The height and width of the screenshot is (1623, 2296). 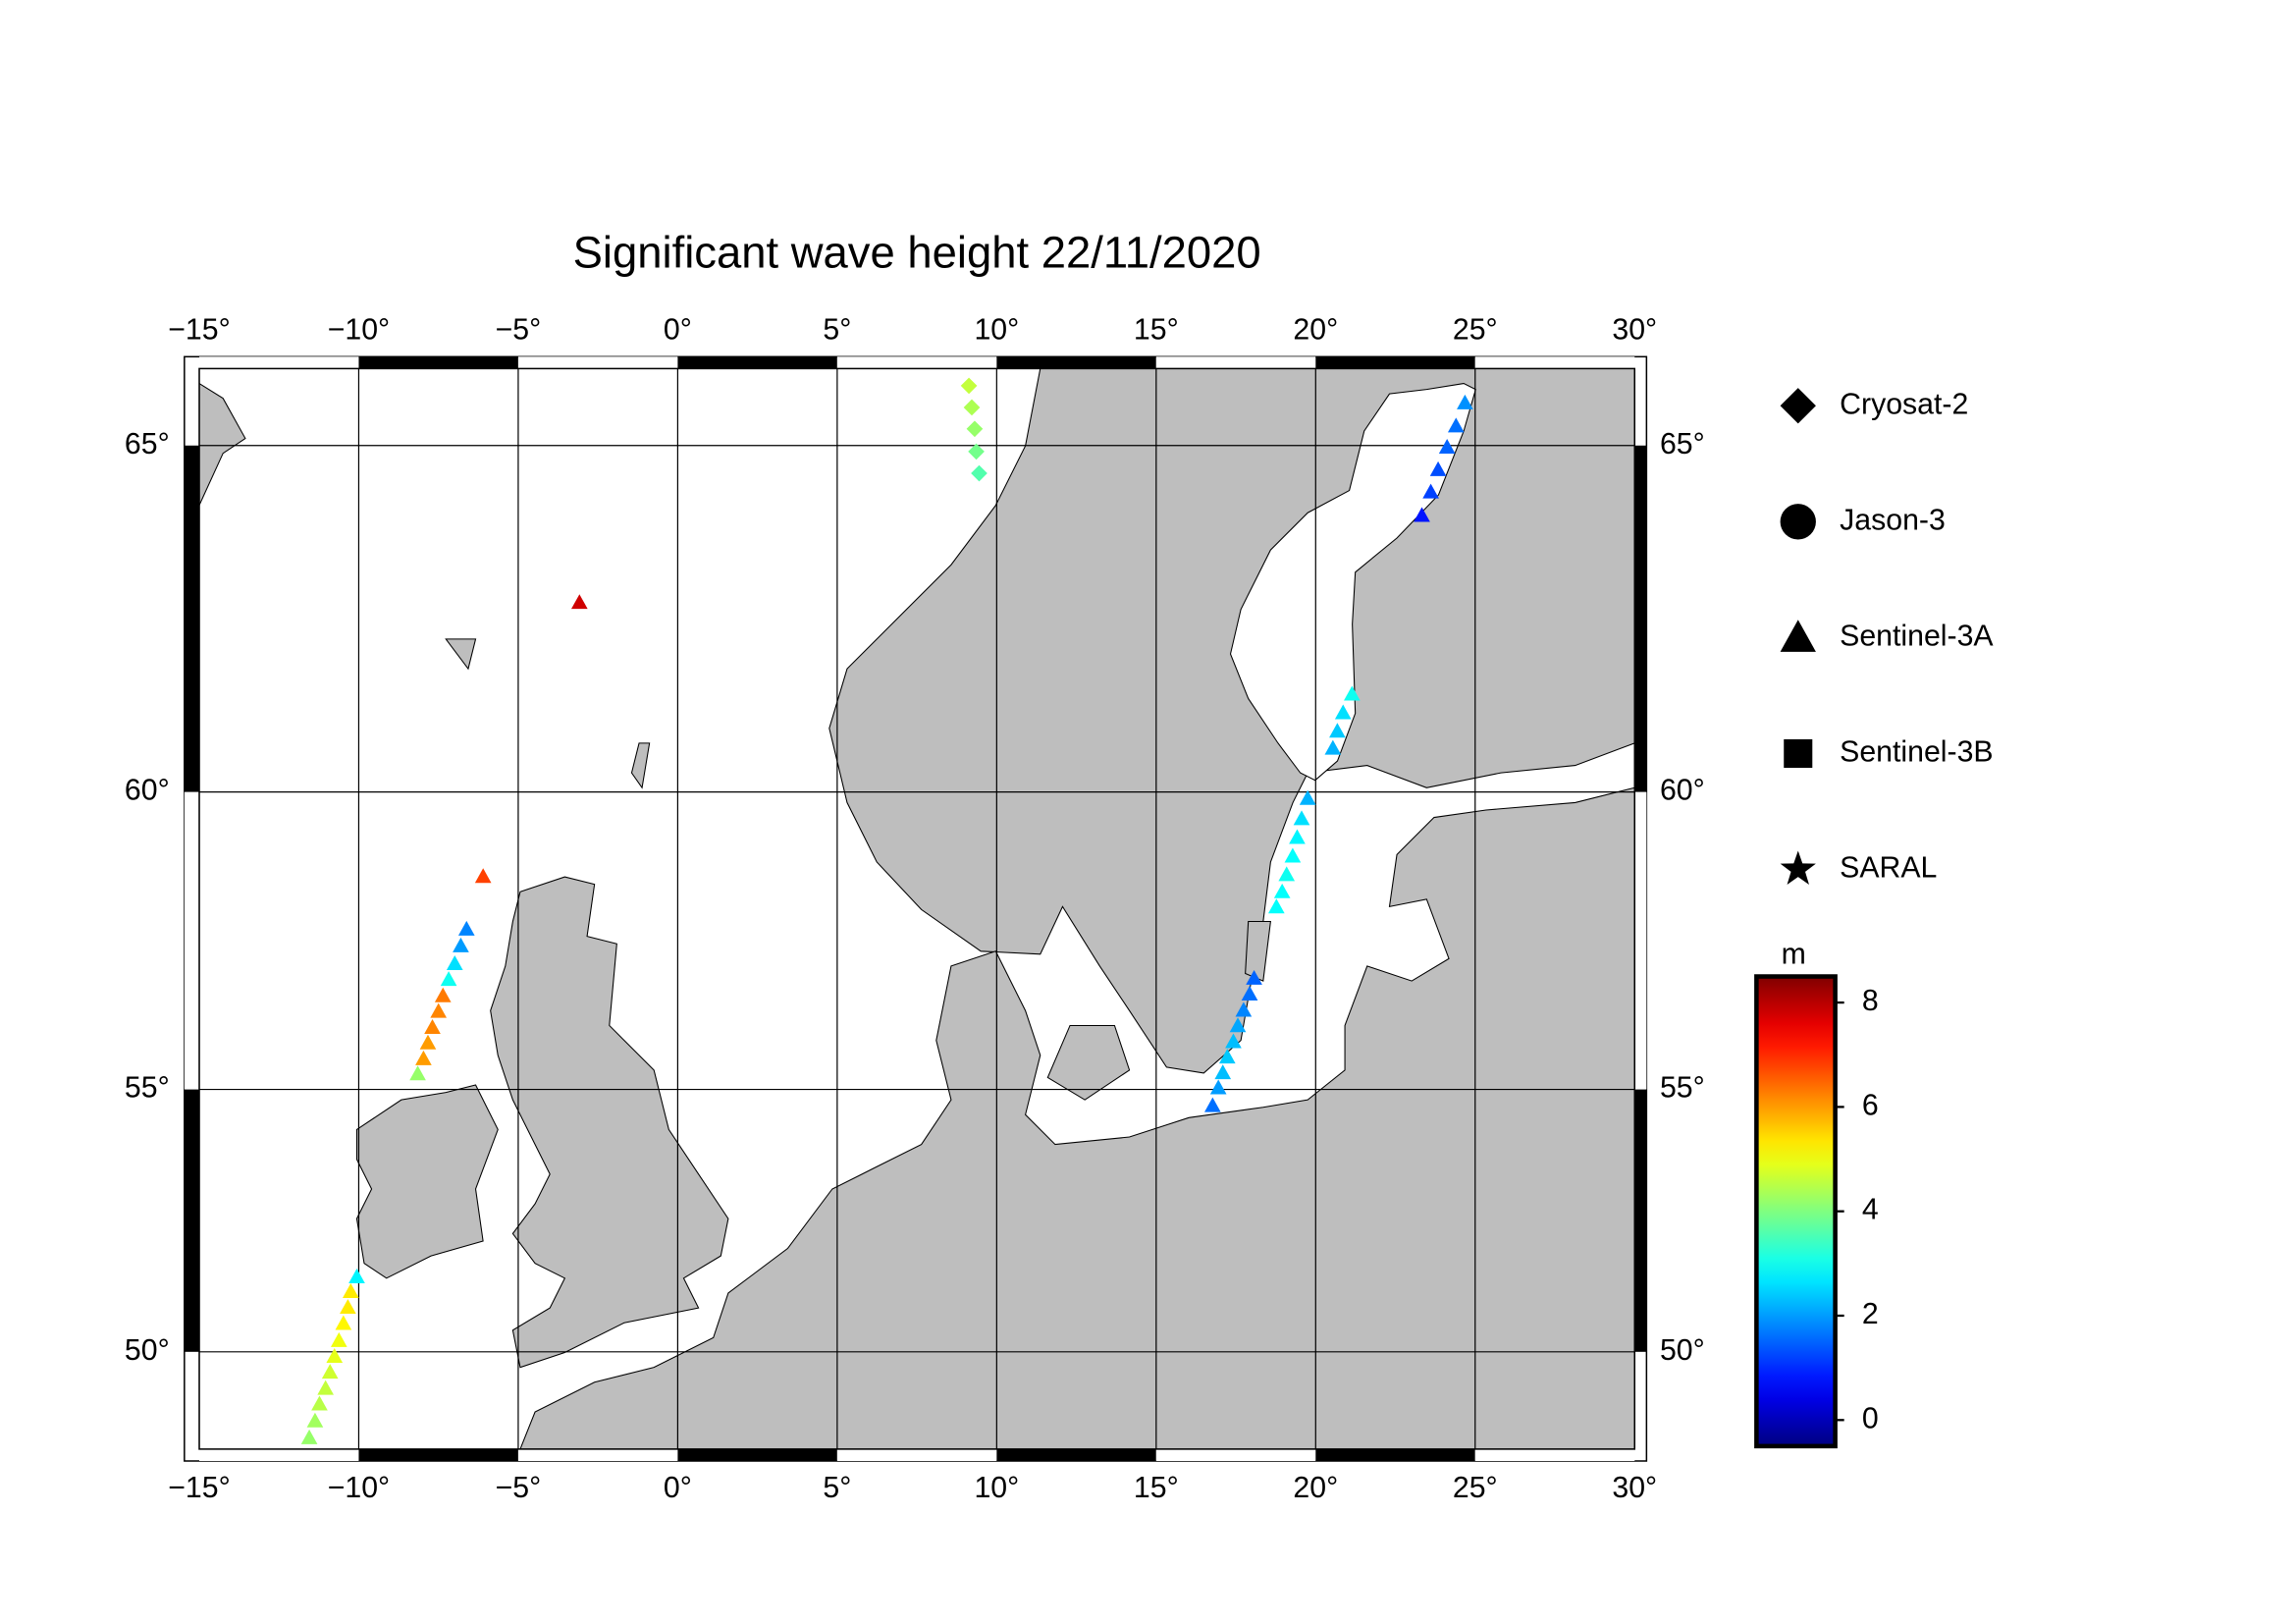 I want to click on triangle-marker, so click(x=1798, y=636).